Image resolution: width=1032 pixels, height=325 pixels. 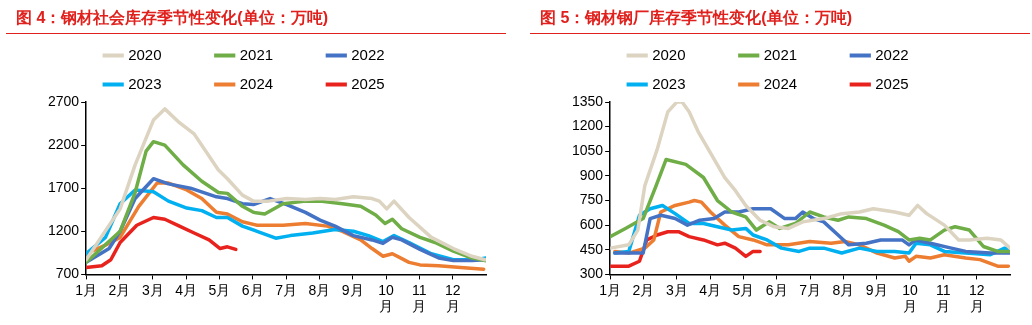 I want to click on y-tick-label: 300, so click(x=591, y=273).